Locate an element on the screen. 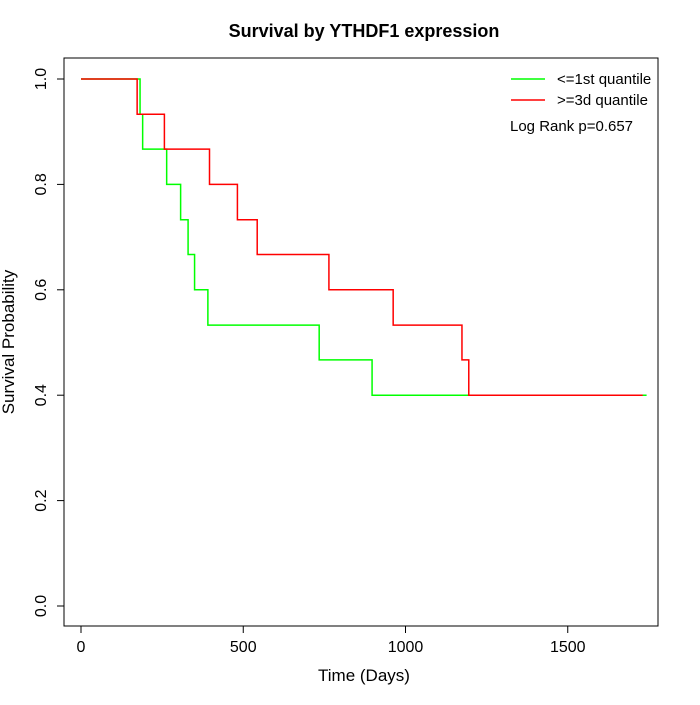 The height and width of the screenshot is (705, 700). chart-title: Survival by YTHDF1 expression is located at coordinates (364, 31).